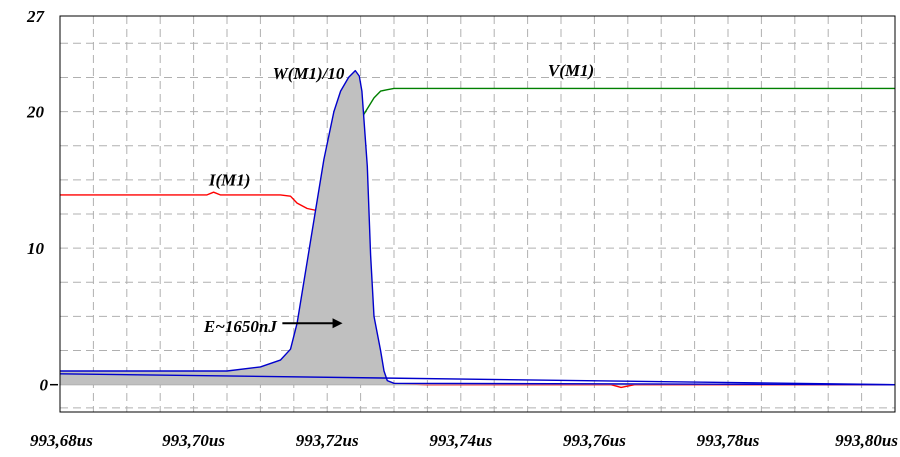 Image resolution: width=900 pixels, height=457 pixels. Describe the element at coordinates (36, 248) in the screenshot. I see `y-tick-label: 10` at that location.